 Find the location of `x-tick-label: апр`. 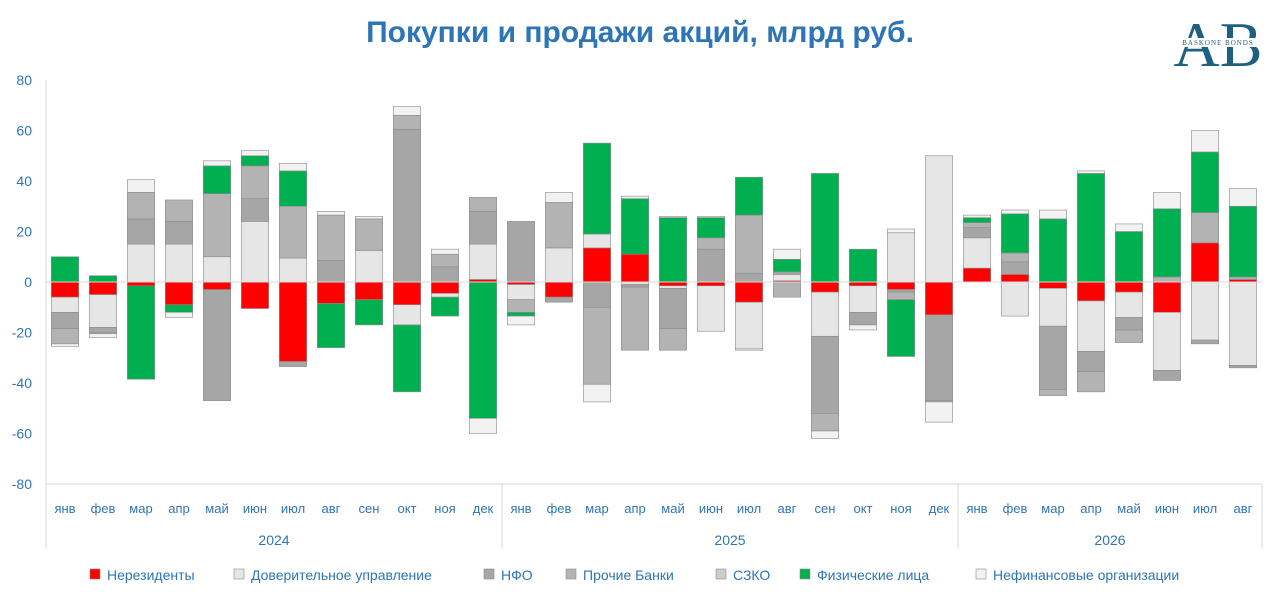

x-tick-label: апр is located at coordinates (1091, 508).